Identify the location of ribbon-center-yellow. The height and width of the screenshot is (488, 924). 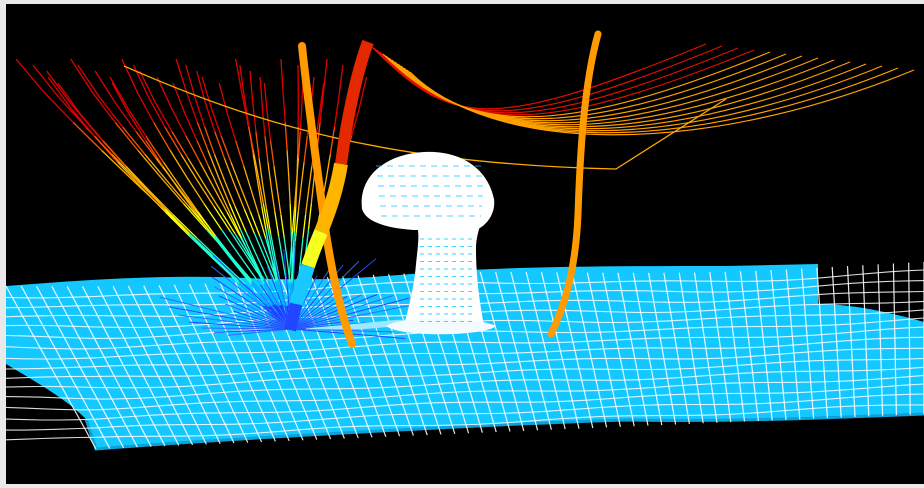
(314, 249).